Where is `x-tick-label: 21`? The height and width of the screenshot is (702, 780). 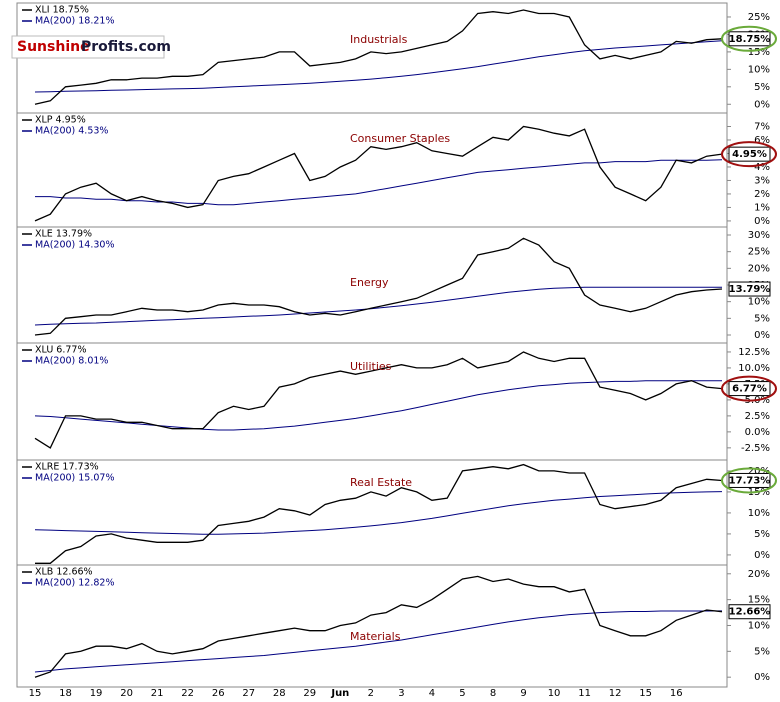
x-tick-label: 21 is located at coordinates (157, 693).